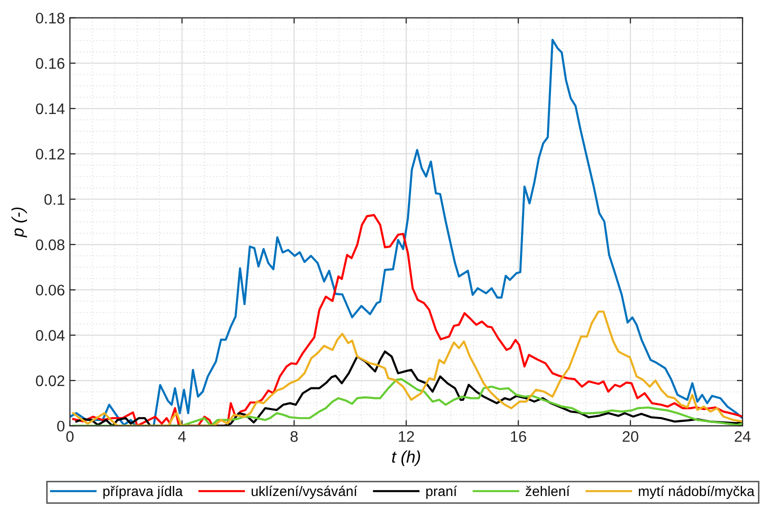 The height and width of the screenshot is (510, 760). What do you see at coordinates (630, 436) in the screenshot?
I see `x-tick-label: 20` at bounding box center [630, 436].